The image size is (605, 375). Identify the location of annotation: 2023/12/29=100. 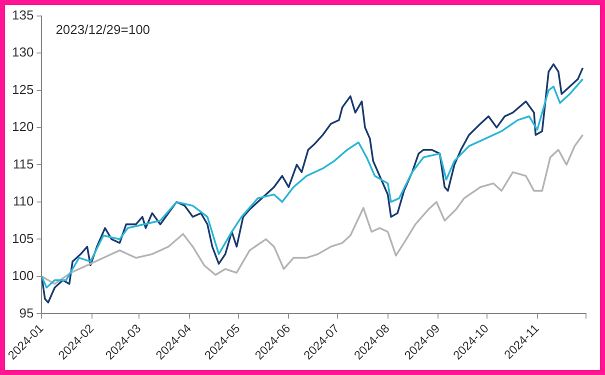
(103, 29).